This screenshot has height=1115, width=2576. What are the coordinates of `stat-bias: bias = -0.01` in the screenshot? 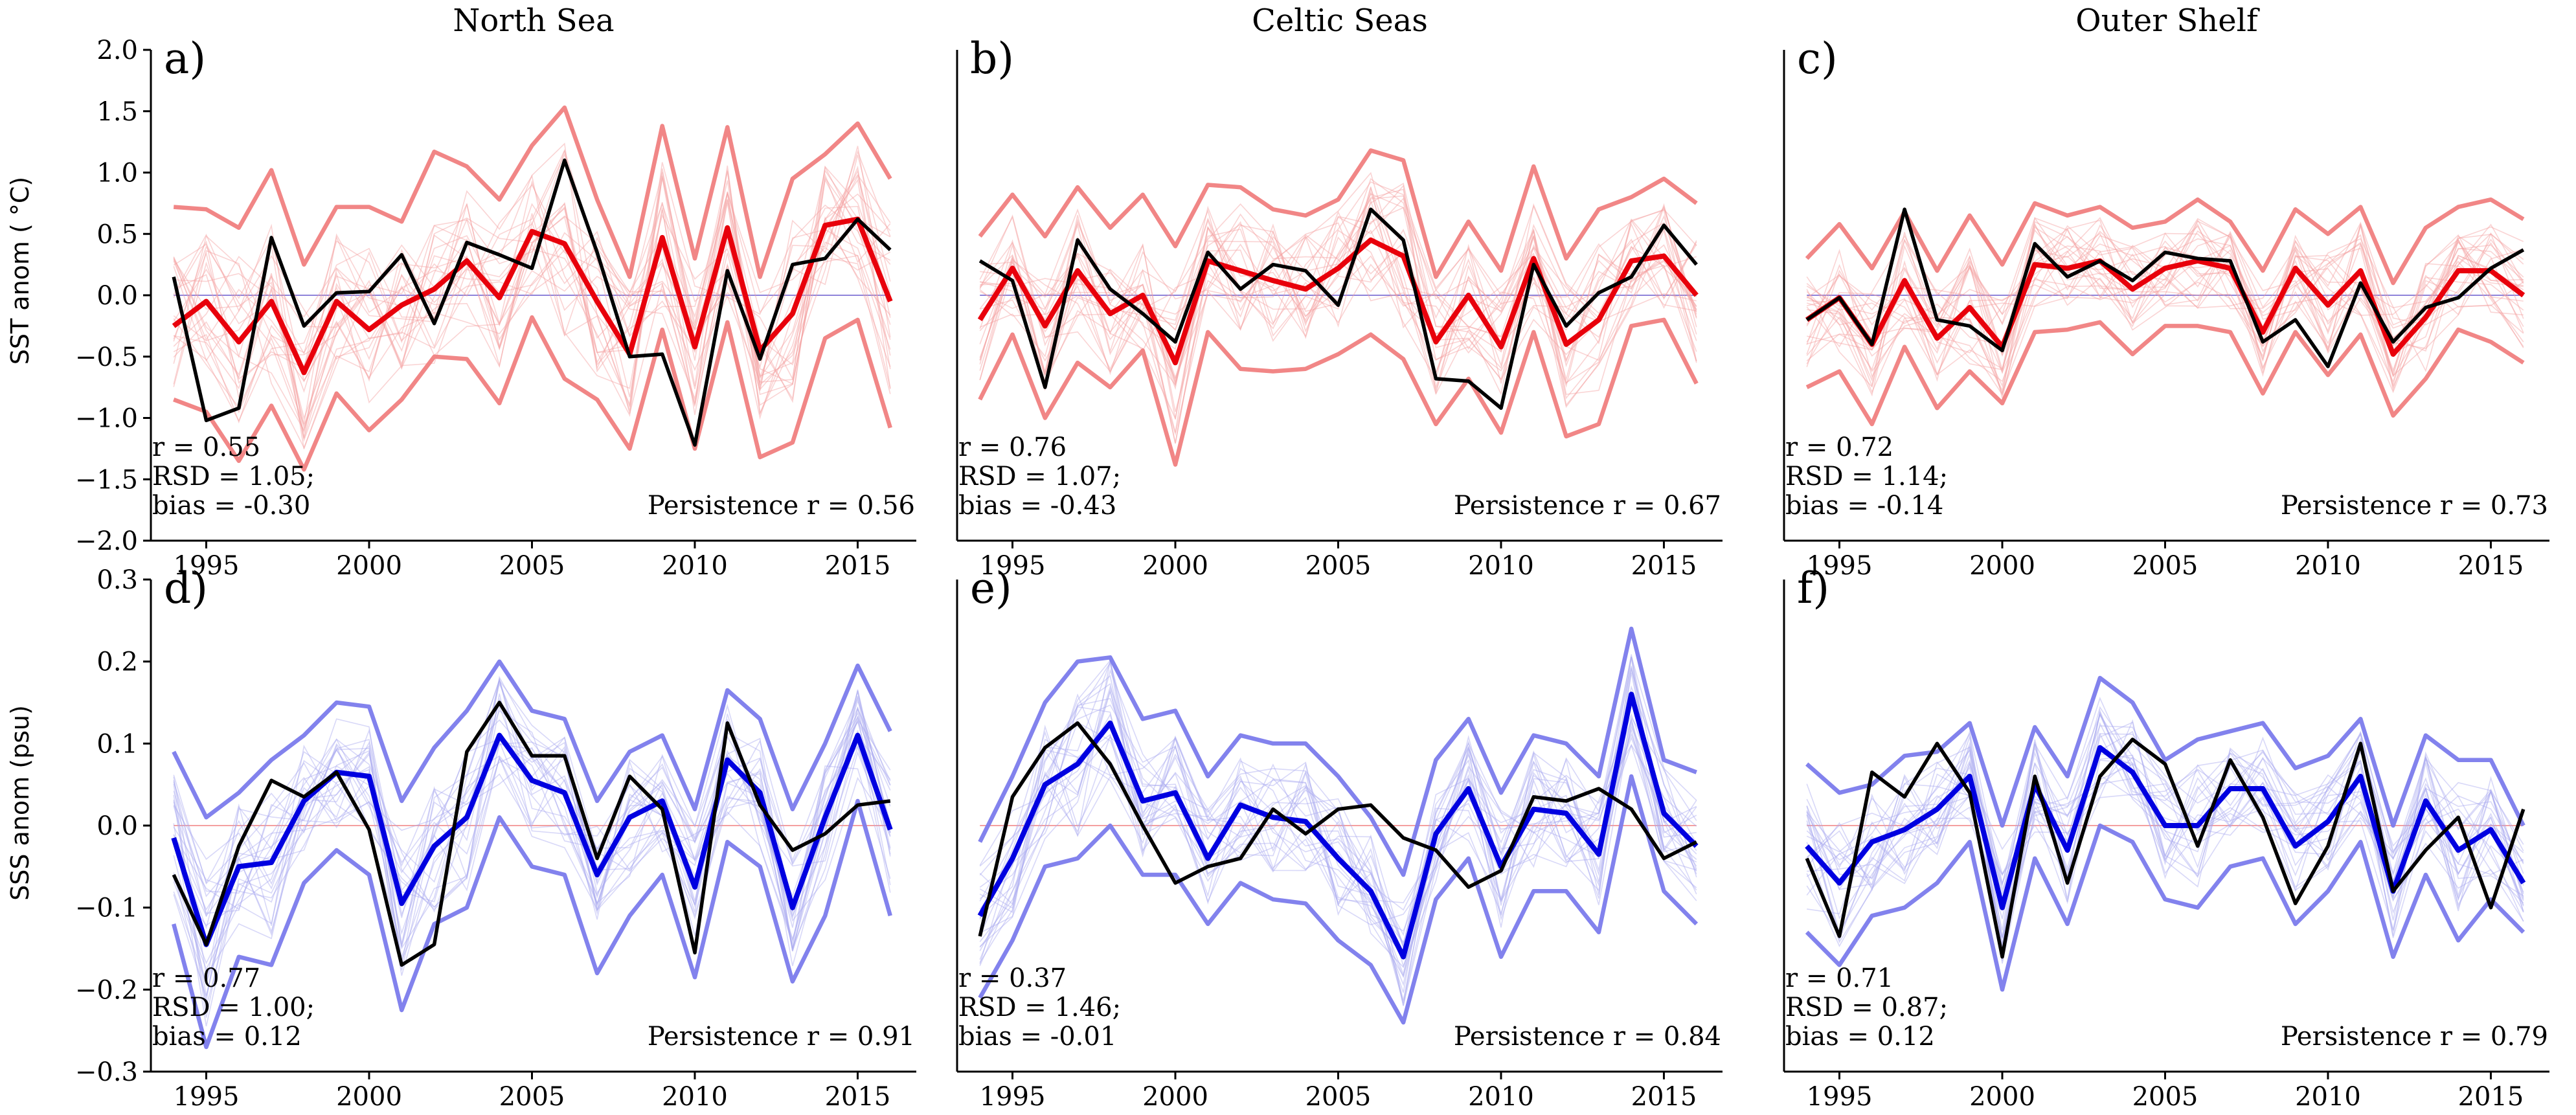 It's located at (1037, 1037).